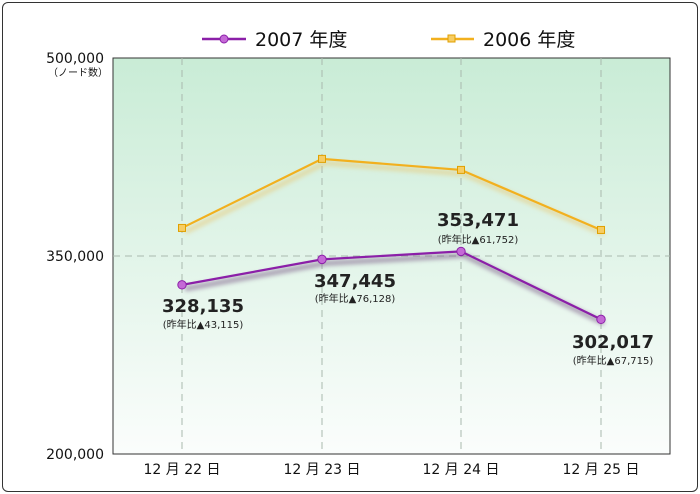 The width and height of the screenshot is (700, 494). What do you see at coordinates (322, 470) in the screenshot?
I see `x-tick-label: 12 月 23 日` at bounding box center [322, 470].